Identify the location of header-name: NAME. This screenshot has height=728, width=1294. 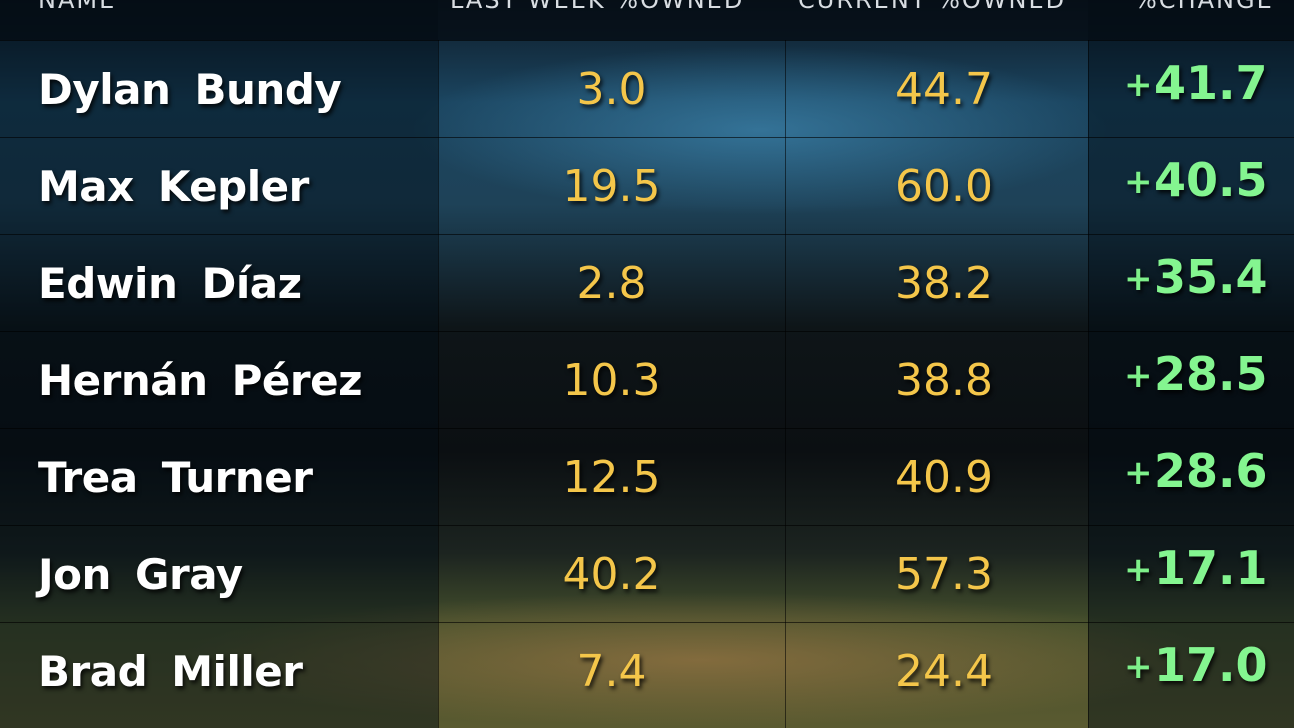
(77, 7).